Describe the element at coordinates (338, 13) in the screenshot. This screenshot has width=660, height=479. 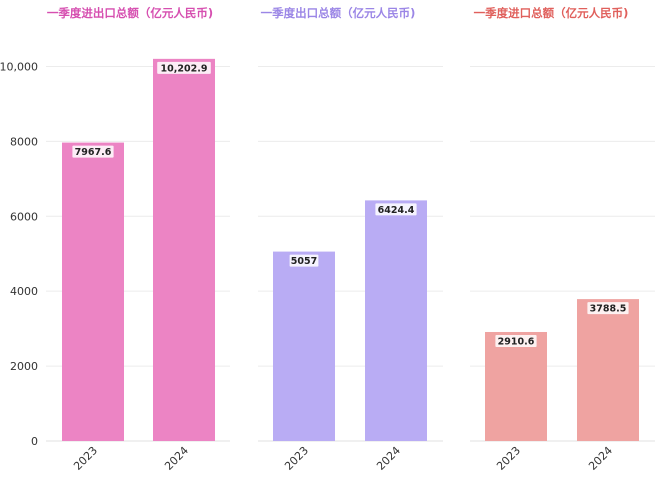
I see `panel-title: 一季度出口总额（亿元人民币)` at that location.